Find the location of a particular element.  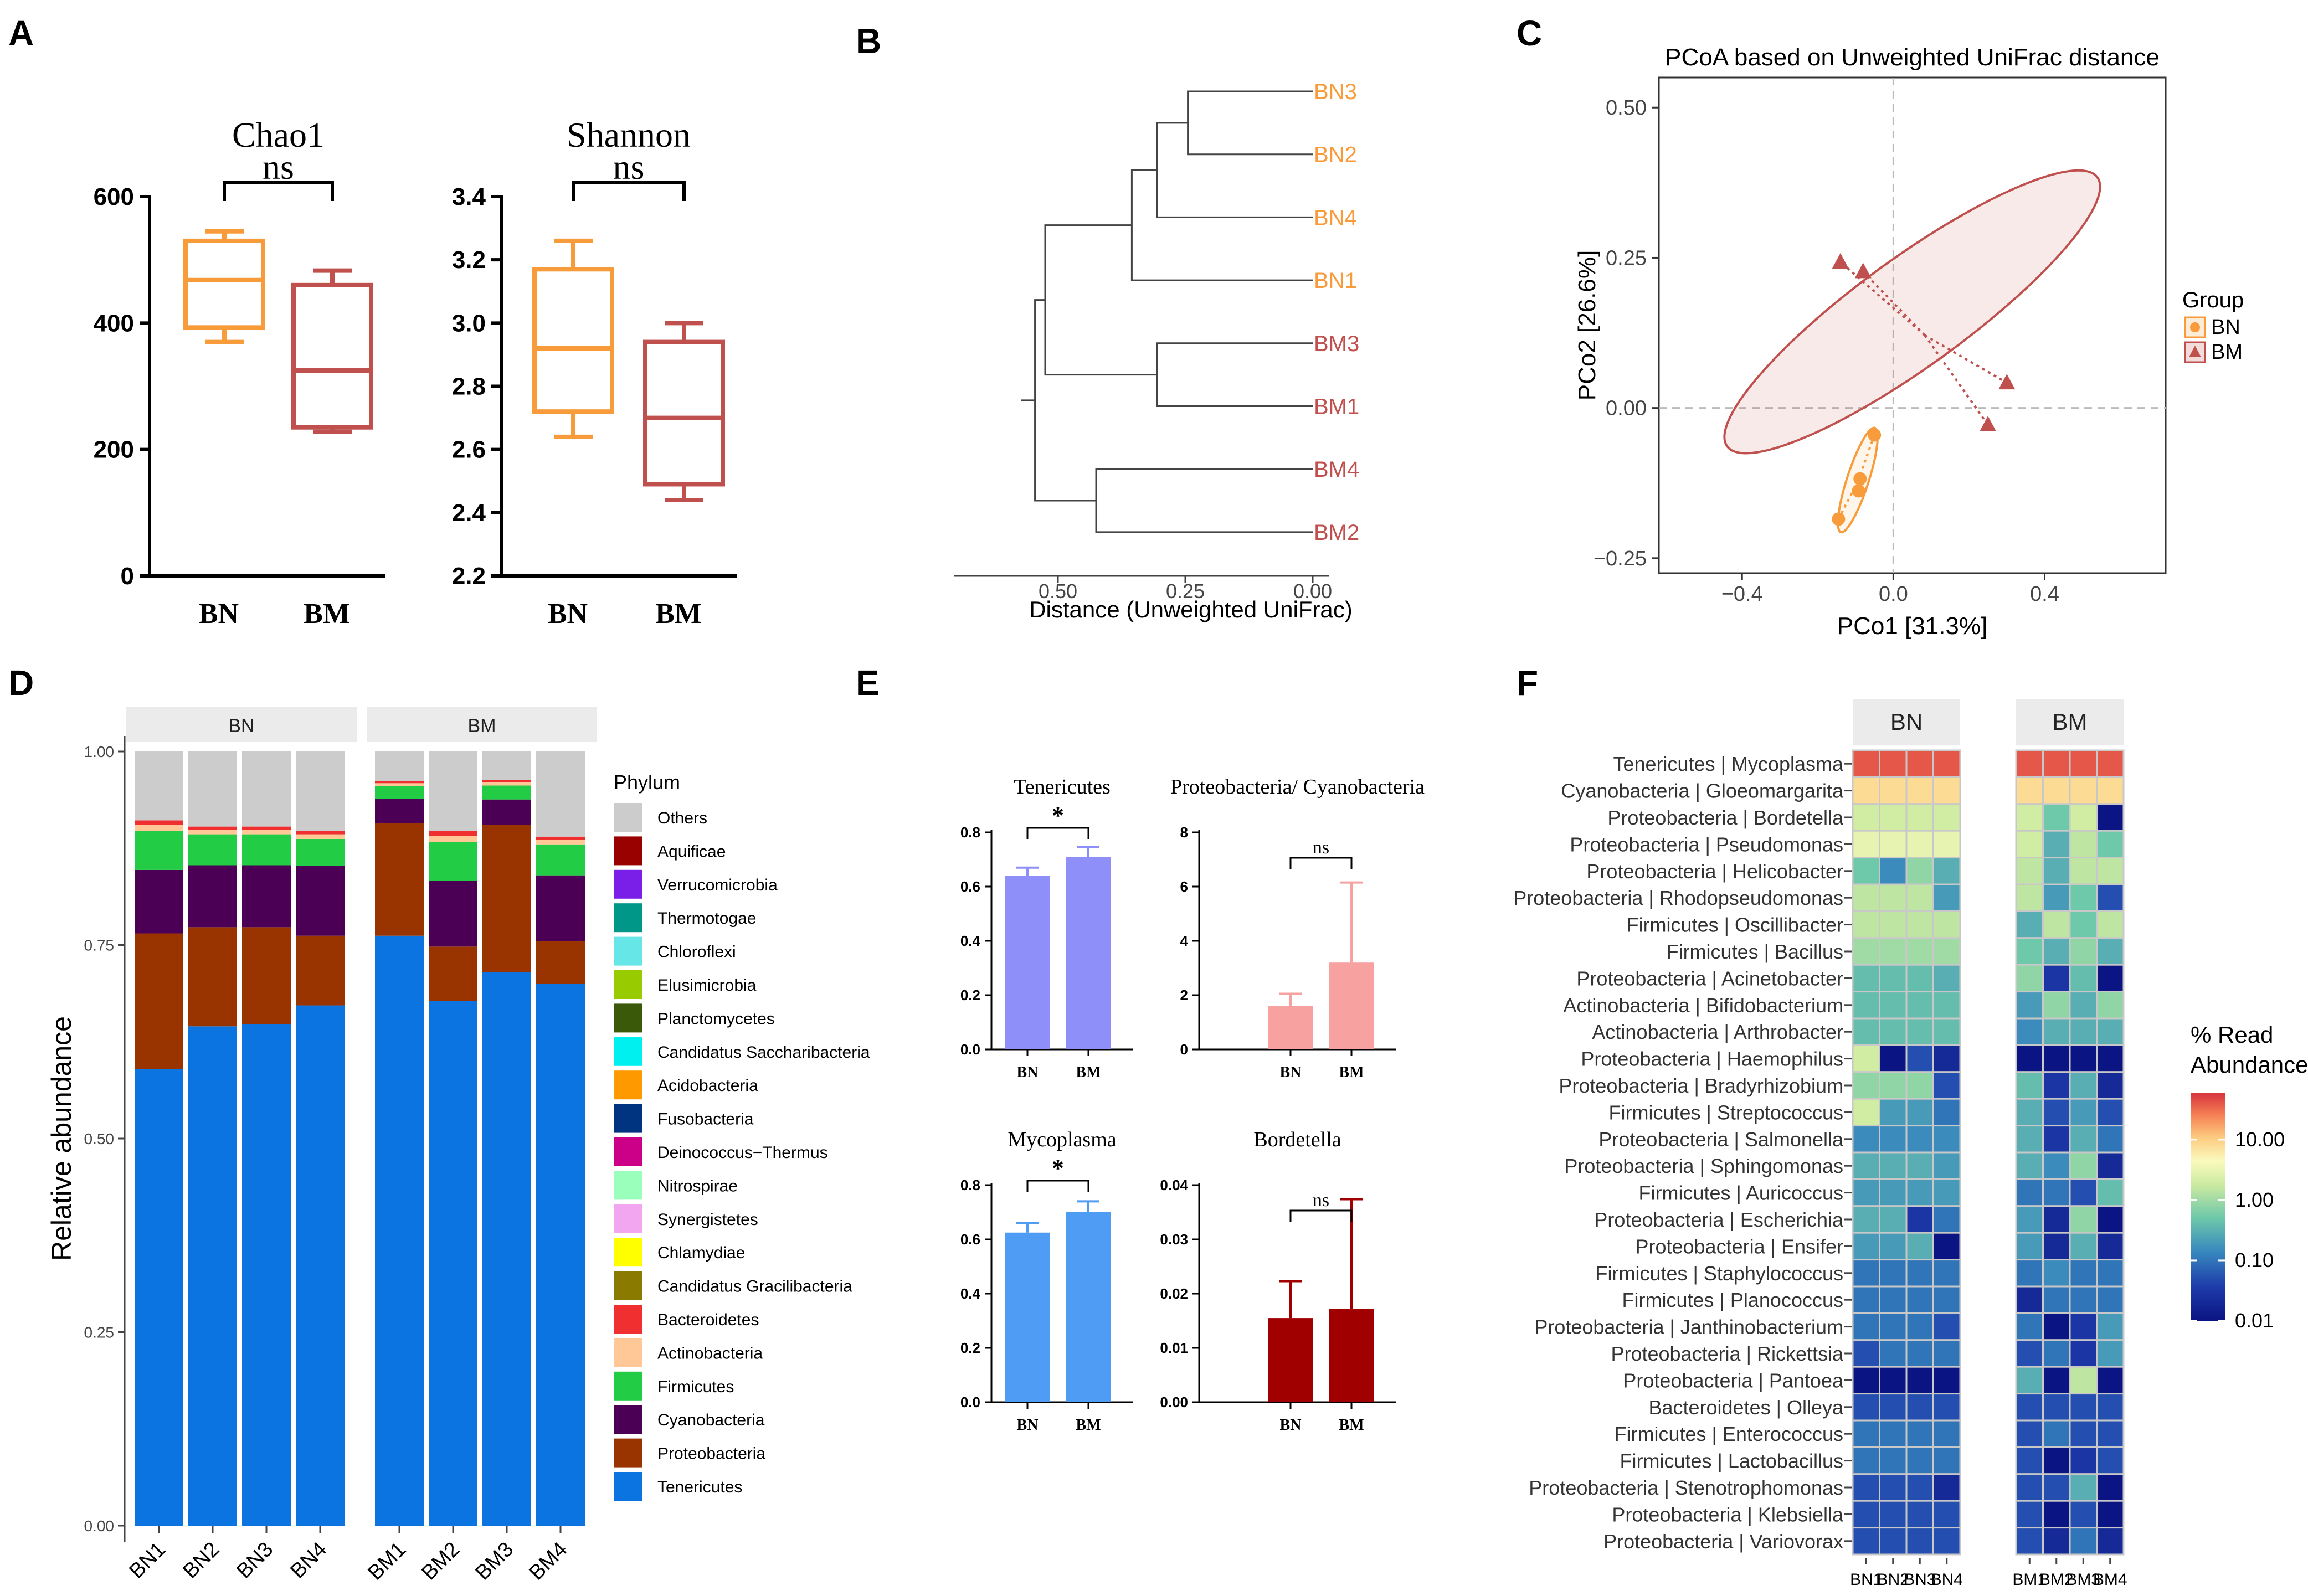

x-tick-label-E3-BN: BN is located at coordinates (1028, 1425).